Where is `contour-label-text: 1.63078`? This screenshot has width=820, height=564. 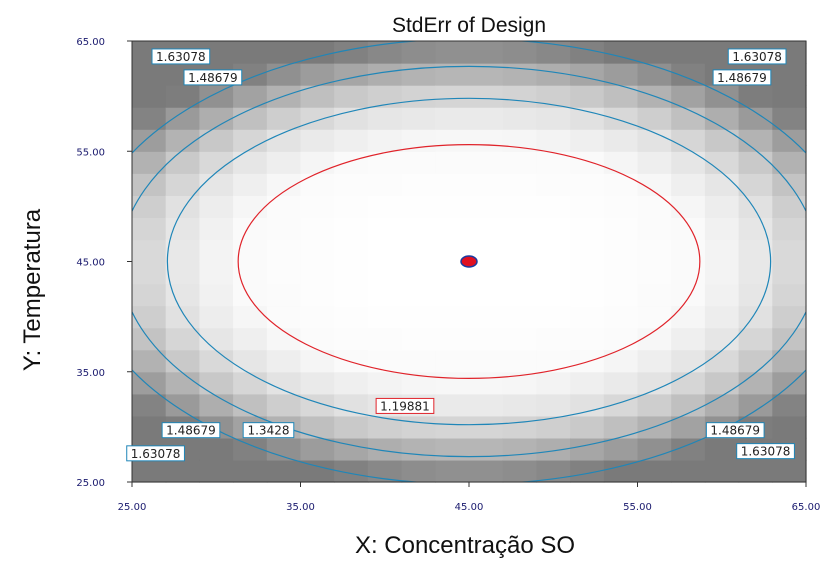 contour-label-text: 1.63078 is located at coordinates (757, 57).